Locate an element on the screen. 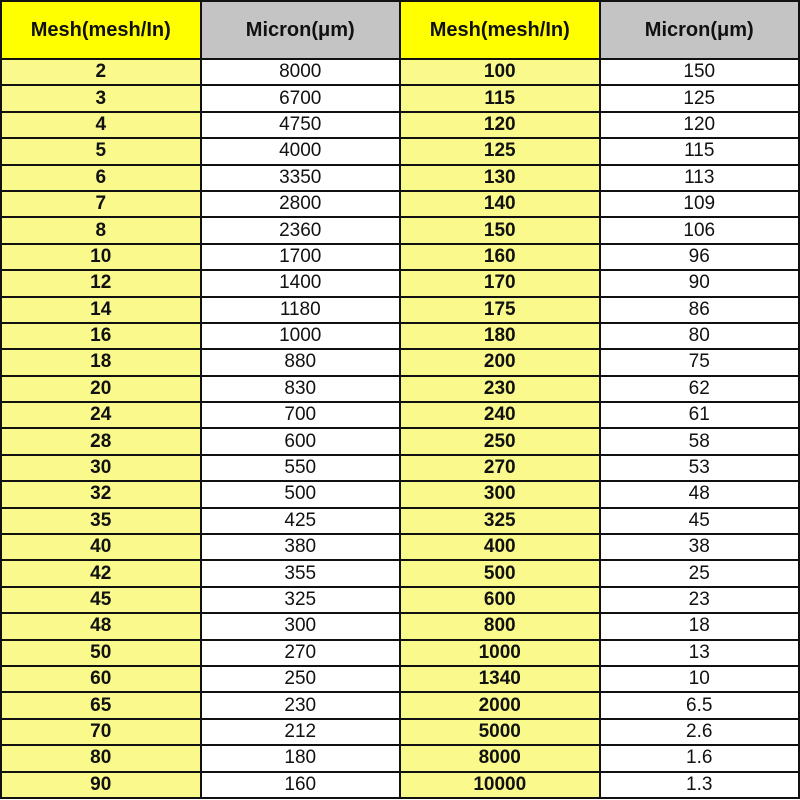 The width and height of the screenshot is (800, 800). cell-mesh-left: 4 is located at coordinates (101, 125).